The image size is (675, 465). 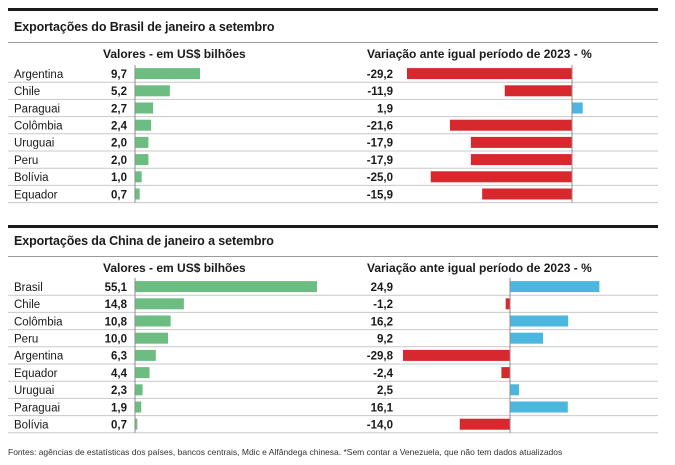 I want to click on china-category-label: Uruguai, so click(x=34, y=391).